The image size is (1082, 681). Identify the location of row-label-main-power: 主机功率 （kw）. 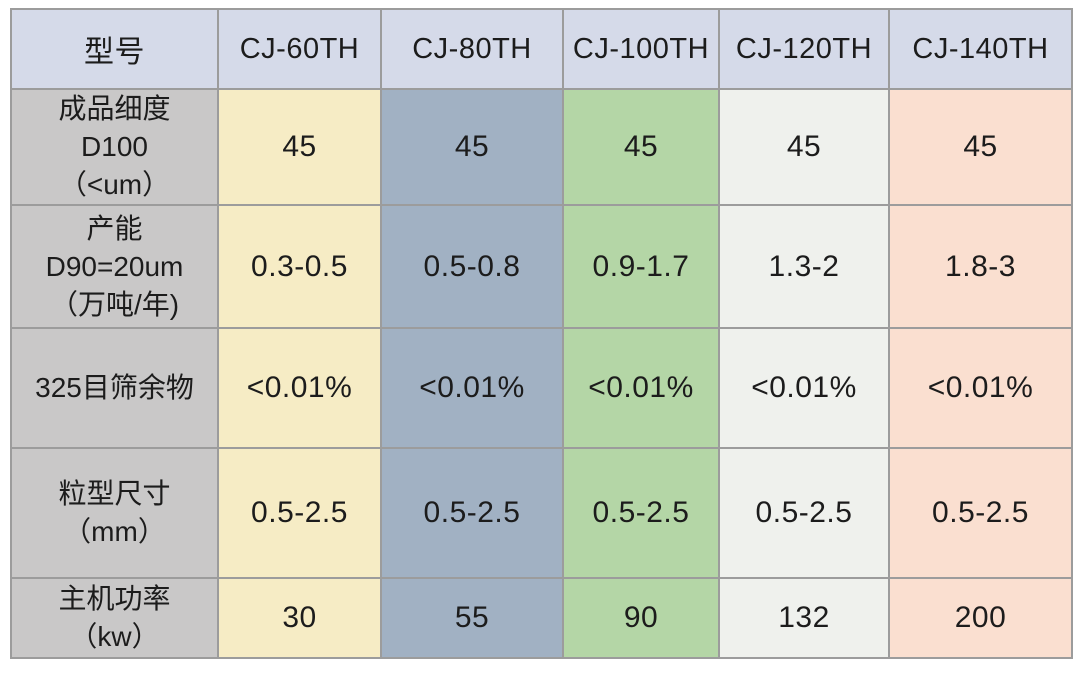
(114, 618).